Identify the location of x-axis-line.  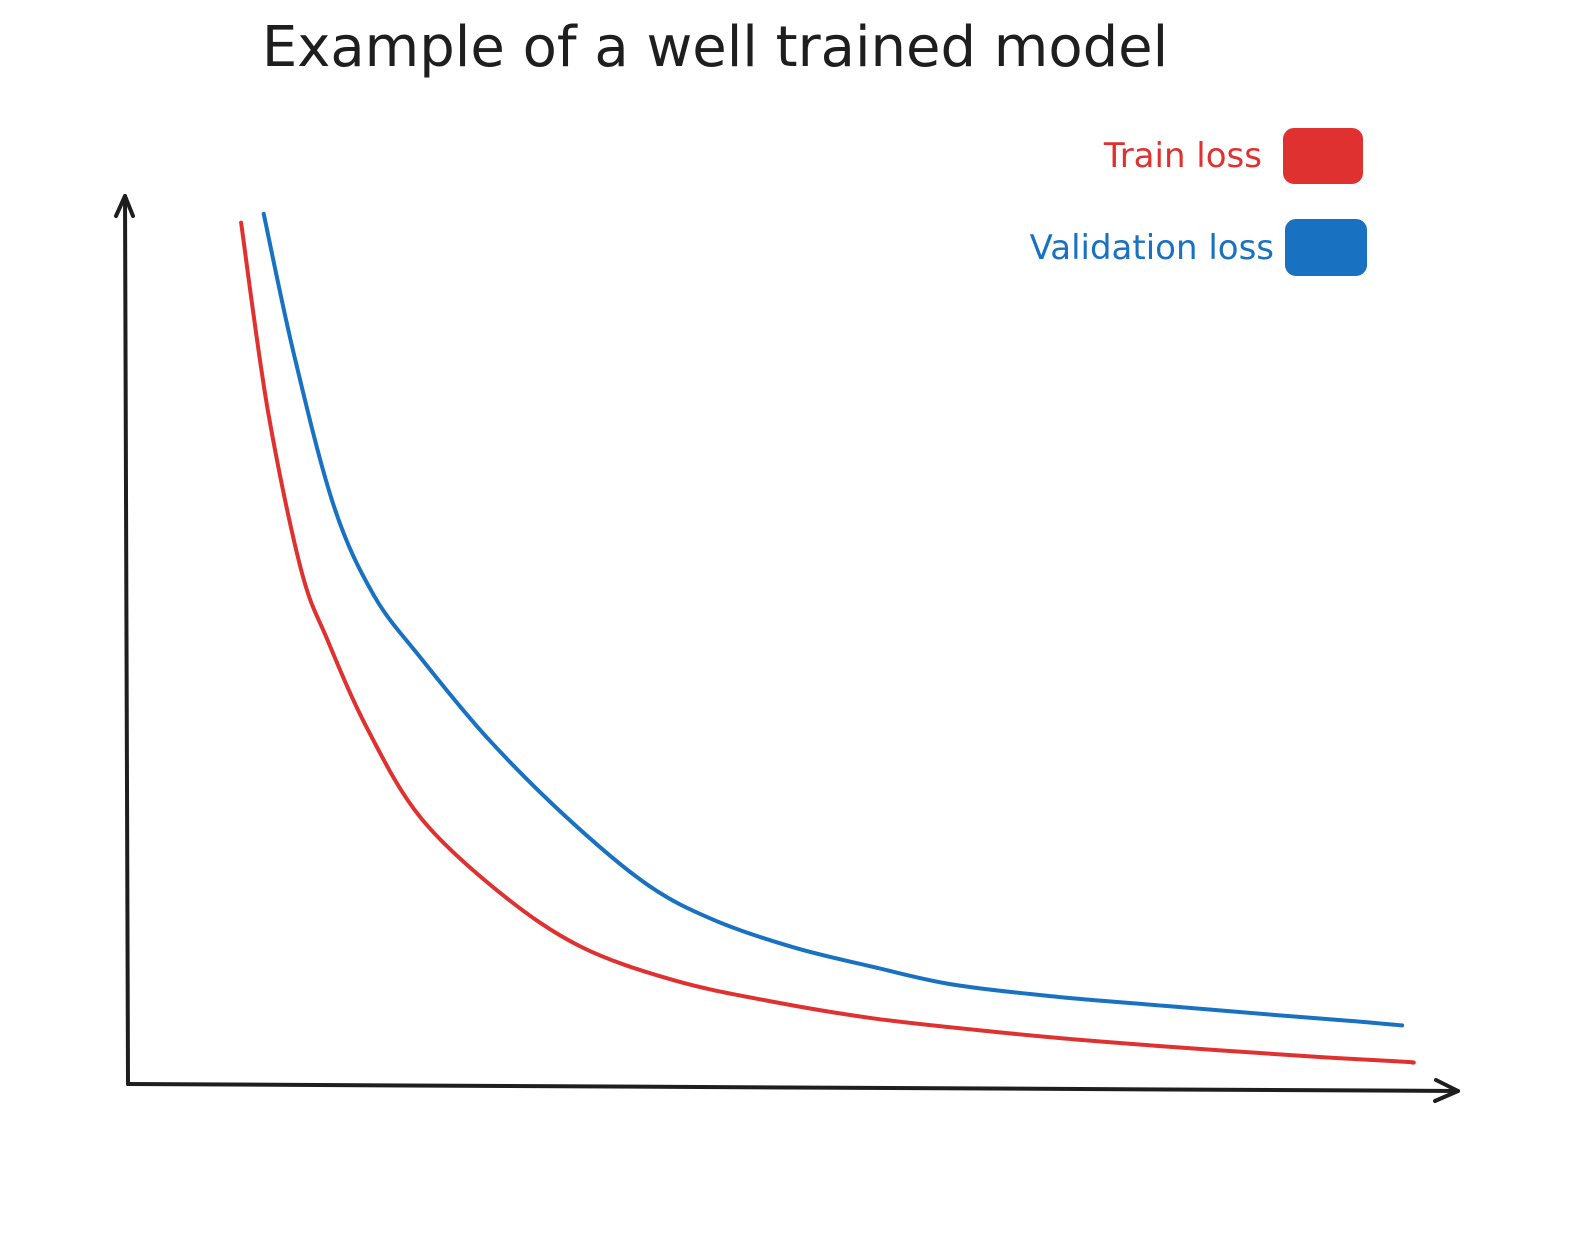
(793, 1087).